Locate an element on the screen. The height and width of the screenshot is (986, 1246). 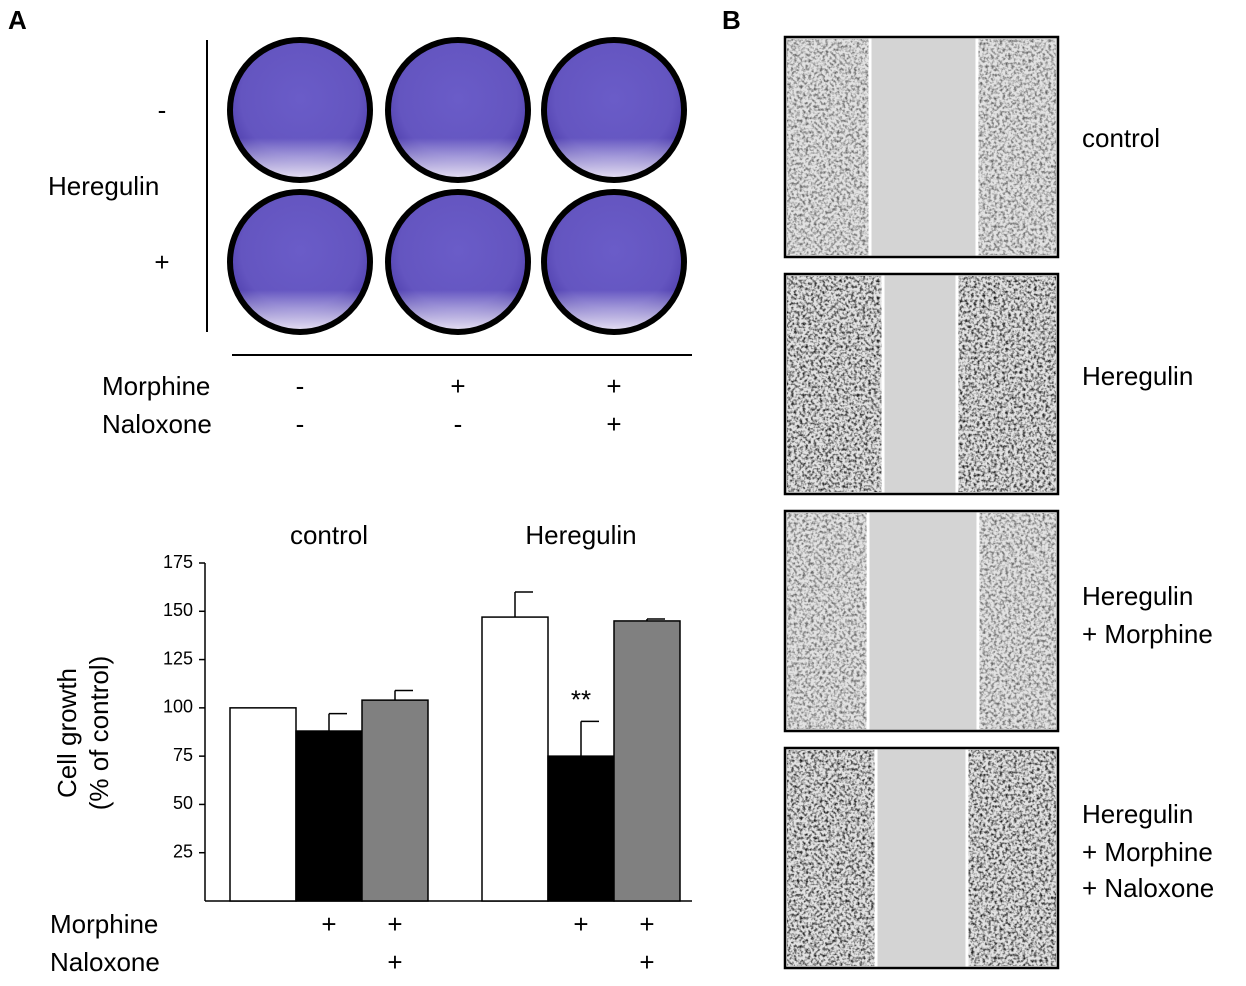
panel-label: A is located at coordinates (17, 20).